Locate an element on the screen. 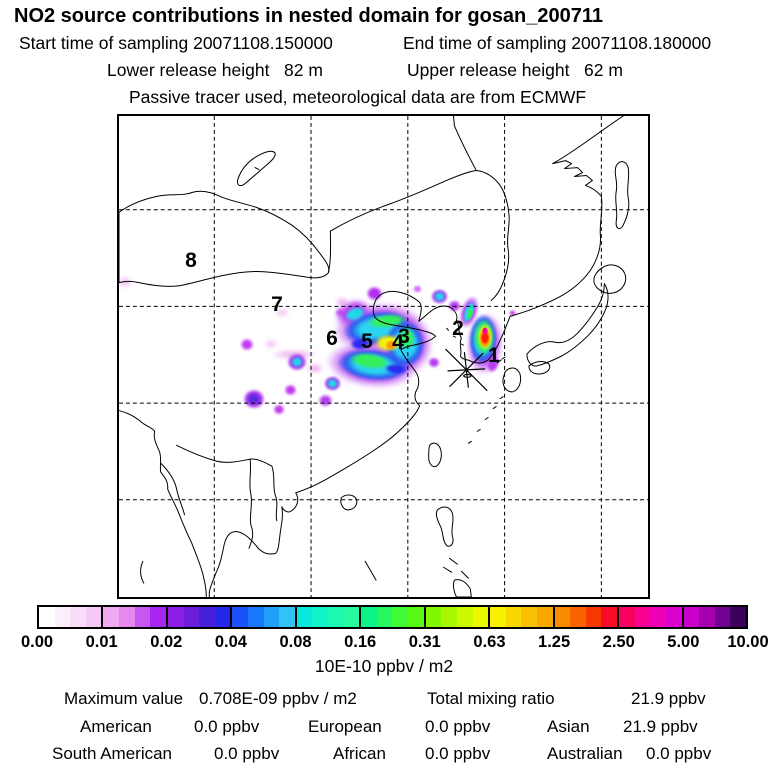  asian-value: 21.9 ppbv is located at coordinates (660, 726).